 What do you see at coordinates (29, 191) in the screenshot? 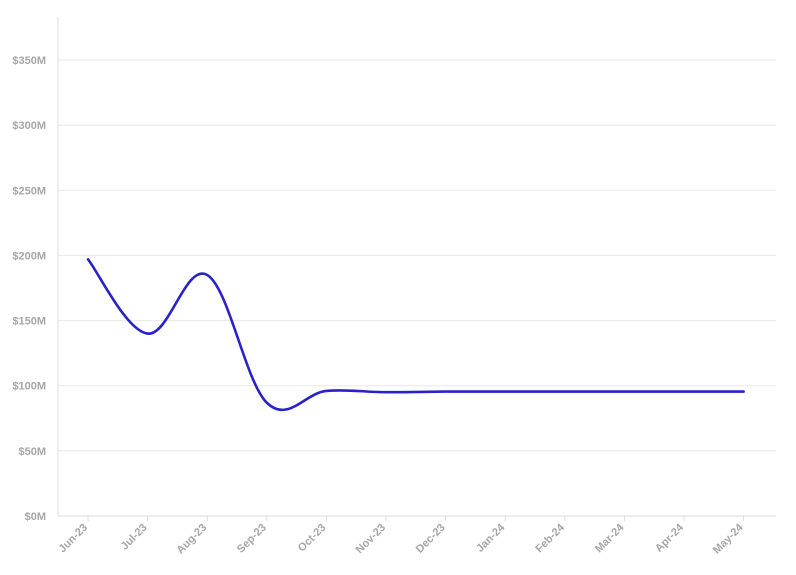
I see `y-tick-label: $250M` at bounding box center [29, 191].